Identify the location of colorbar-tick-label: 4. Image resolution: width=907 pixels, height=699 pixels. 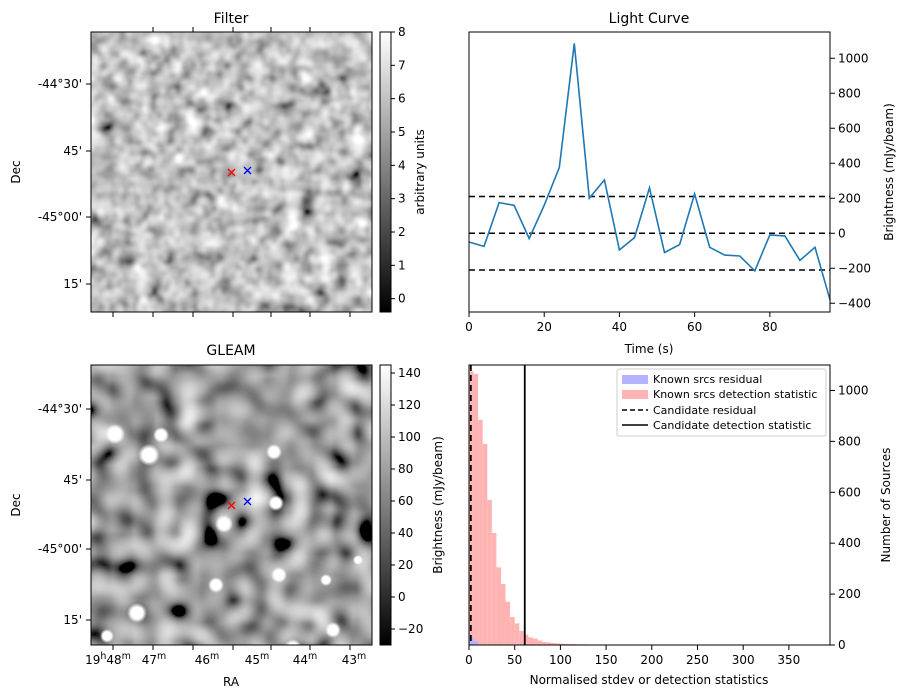
(402, 165).